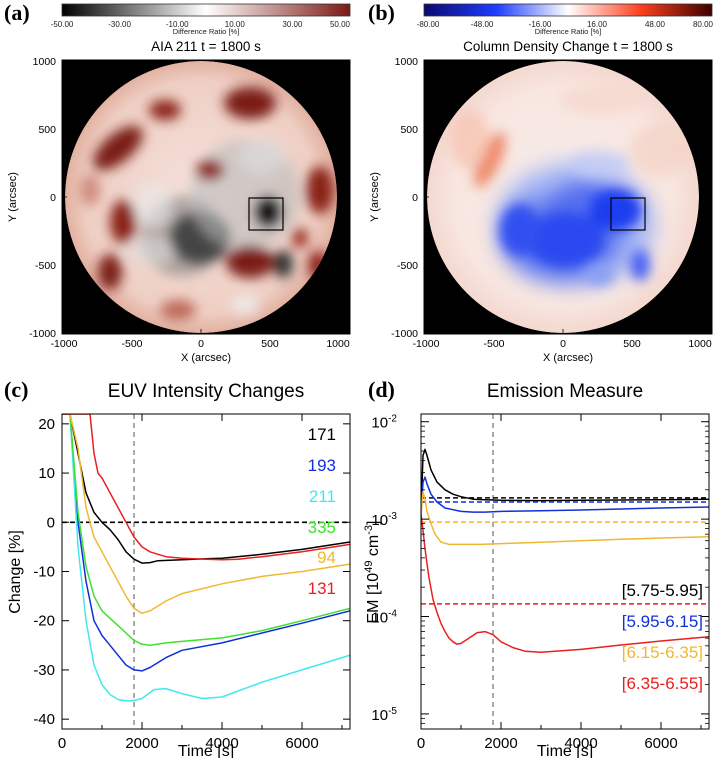 Image resolution: width=725 pixels, height=758 pixels. I want to click on panel-b-xticklabels: -1000 -500 0 500 1000, so click(562, 344).